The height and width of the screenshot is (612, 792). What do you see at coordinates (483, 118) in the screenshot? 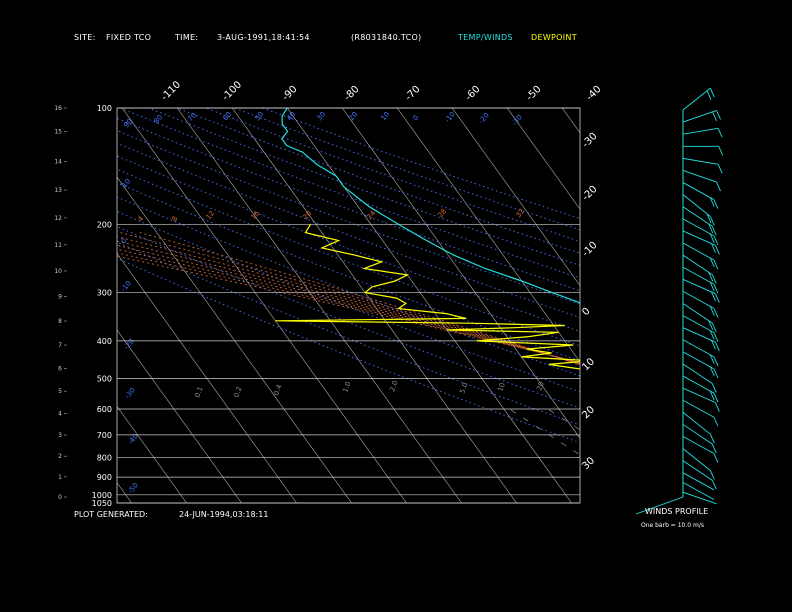
I see `dry-adiabat-label: -20` at bounding box center [483, 118].